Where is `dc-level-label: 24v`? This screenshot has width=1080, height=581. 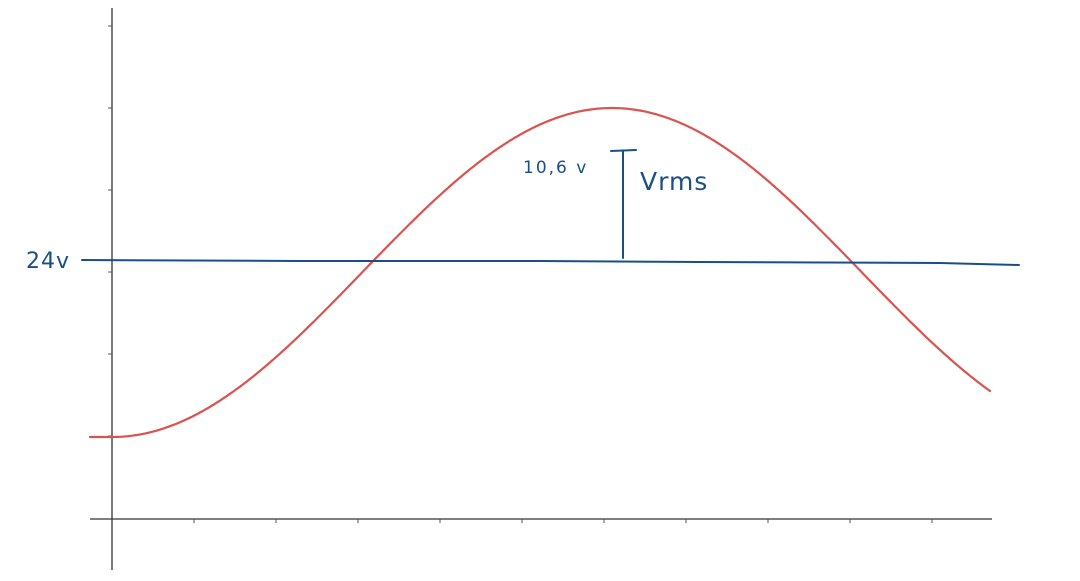 dc-level-label: 24v is located at coordinates (48, 261).